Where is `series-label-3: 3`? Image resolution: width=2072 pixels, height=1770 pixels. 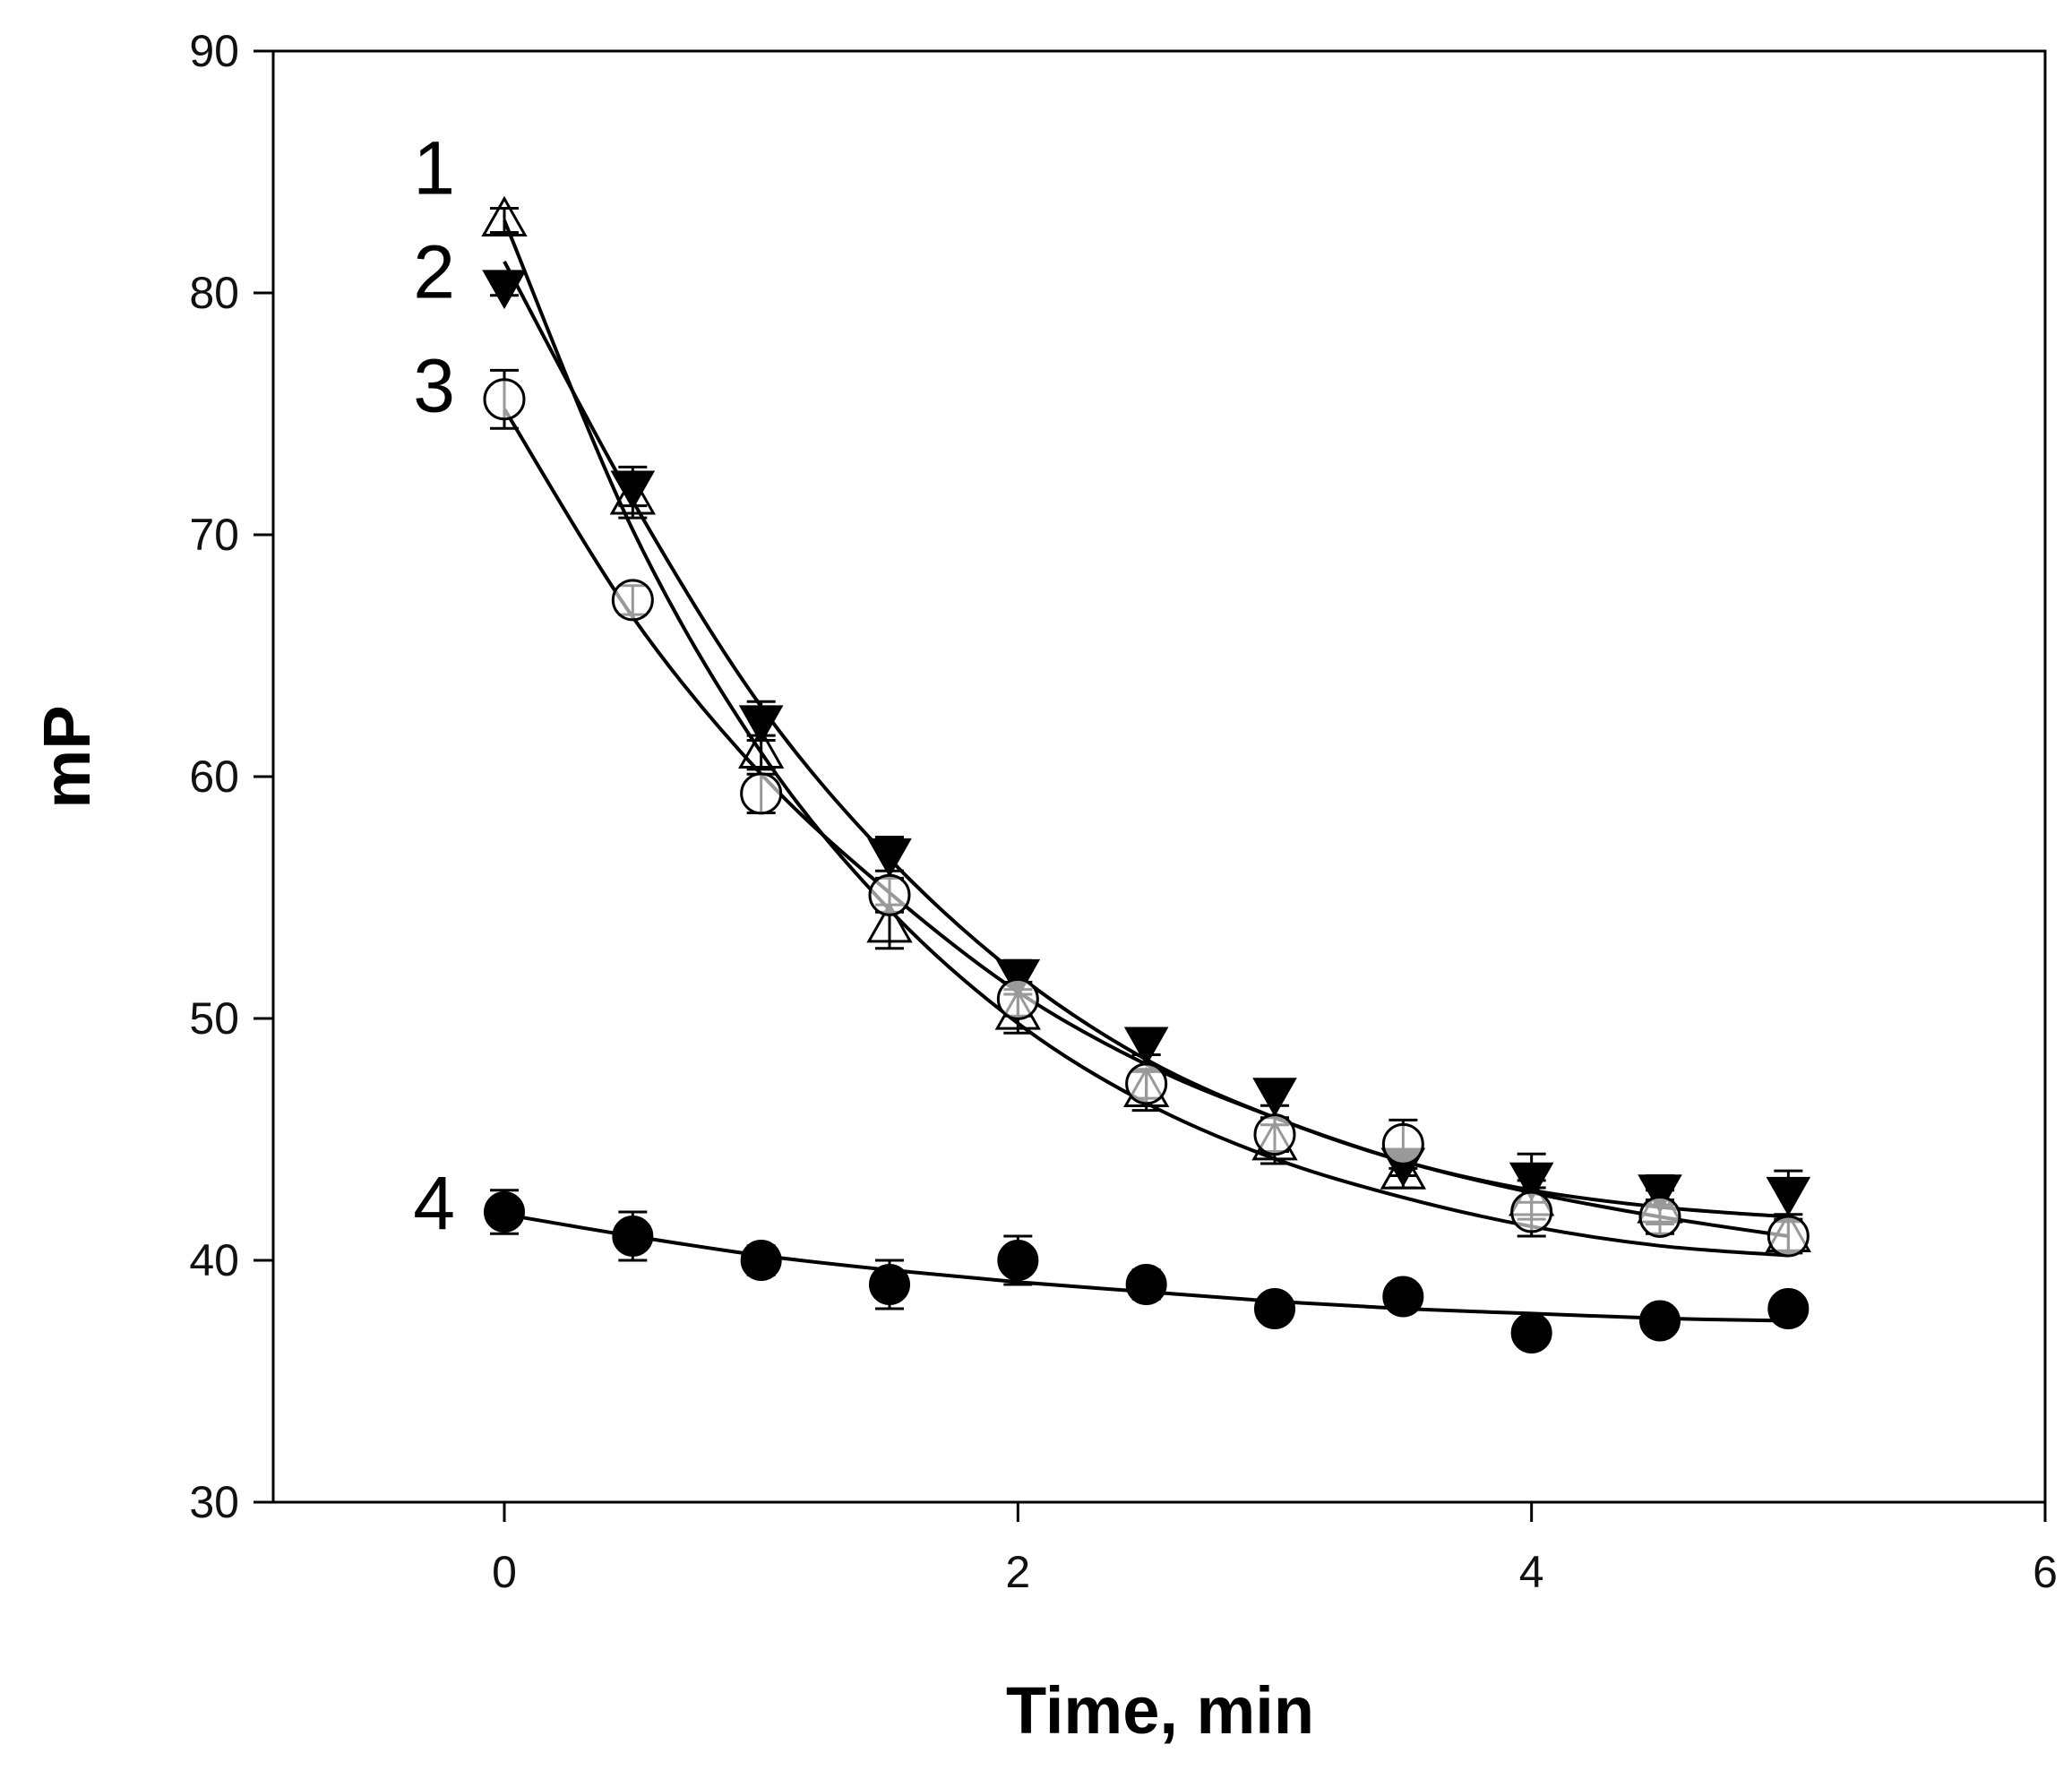 series-label-3: 3 is located at coordinates (434, 386).